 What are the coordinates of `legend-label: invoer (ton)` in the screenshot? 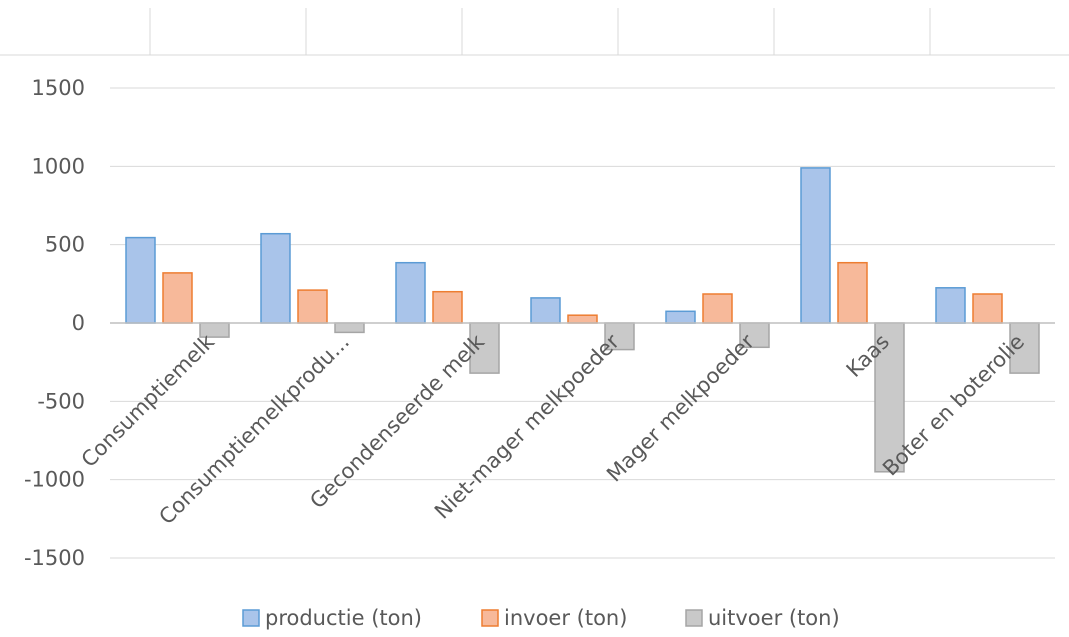 It's located at (565, 618).